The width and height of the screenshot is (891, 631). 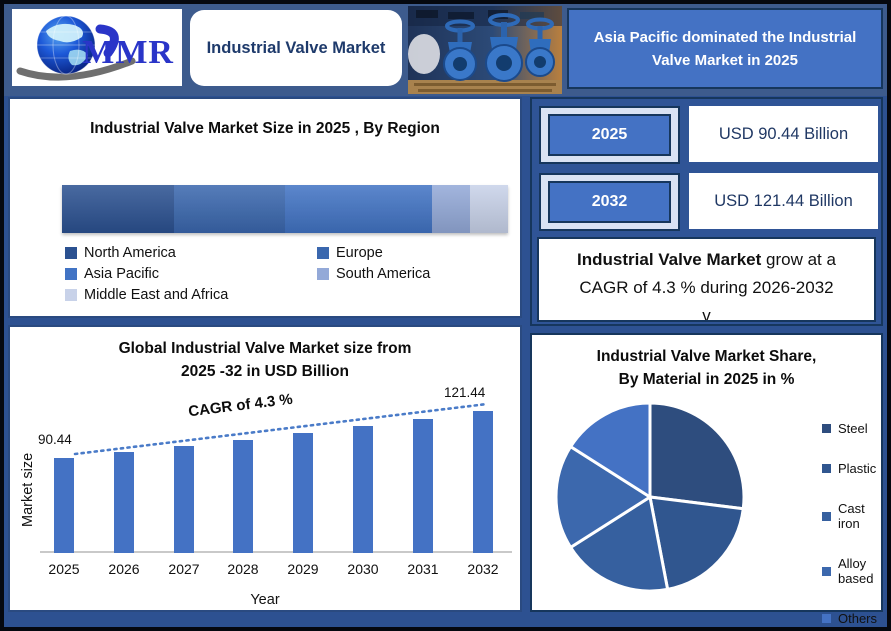 What do you see at coordinates (191, 274) in the screenshot?
I see `region-legend-item: Asia Pacific` at bounding box center [191, 274].